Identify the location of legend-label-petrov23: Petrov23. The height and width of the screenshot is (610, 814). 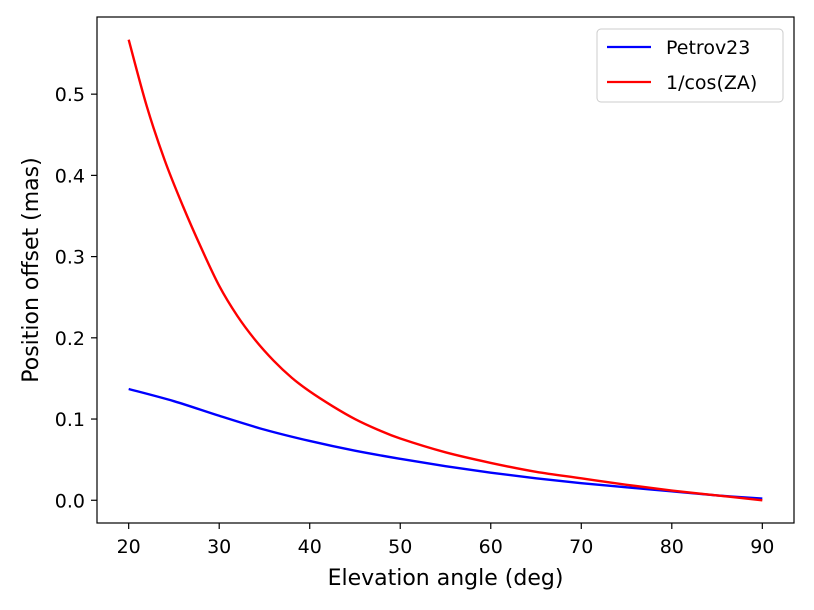
(708, 48).